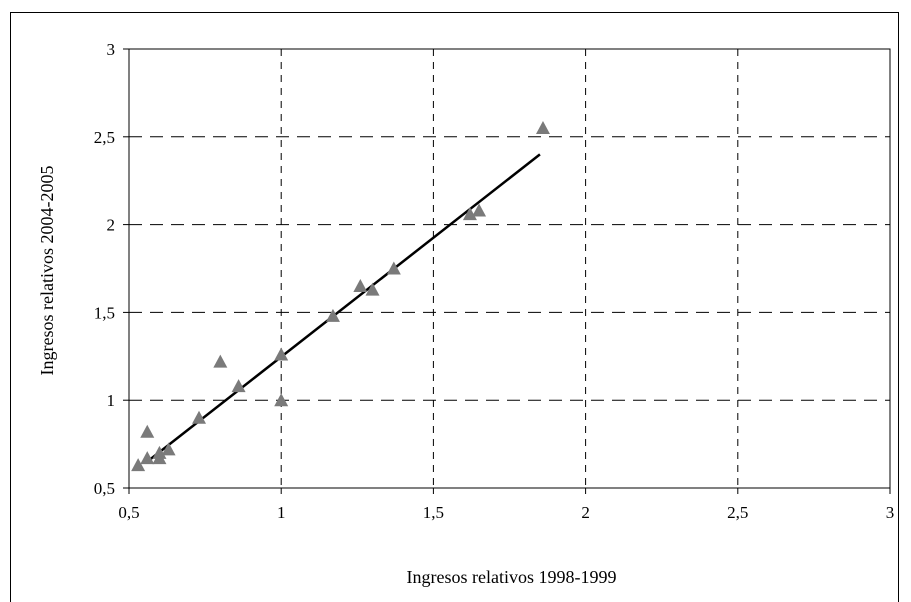  What do you see at coordinates (281, 512) in the screenshot?
I see `x-tick-label: 1` at bounding box center [281, 512].